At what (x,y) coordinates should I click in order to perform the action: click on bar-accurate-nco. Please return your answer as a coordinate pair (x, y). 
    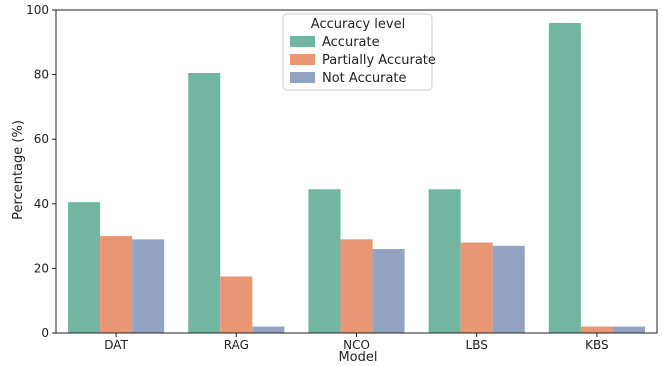
    Looking at the image, I should click on (324, 261).